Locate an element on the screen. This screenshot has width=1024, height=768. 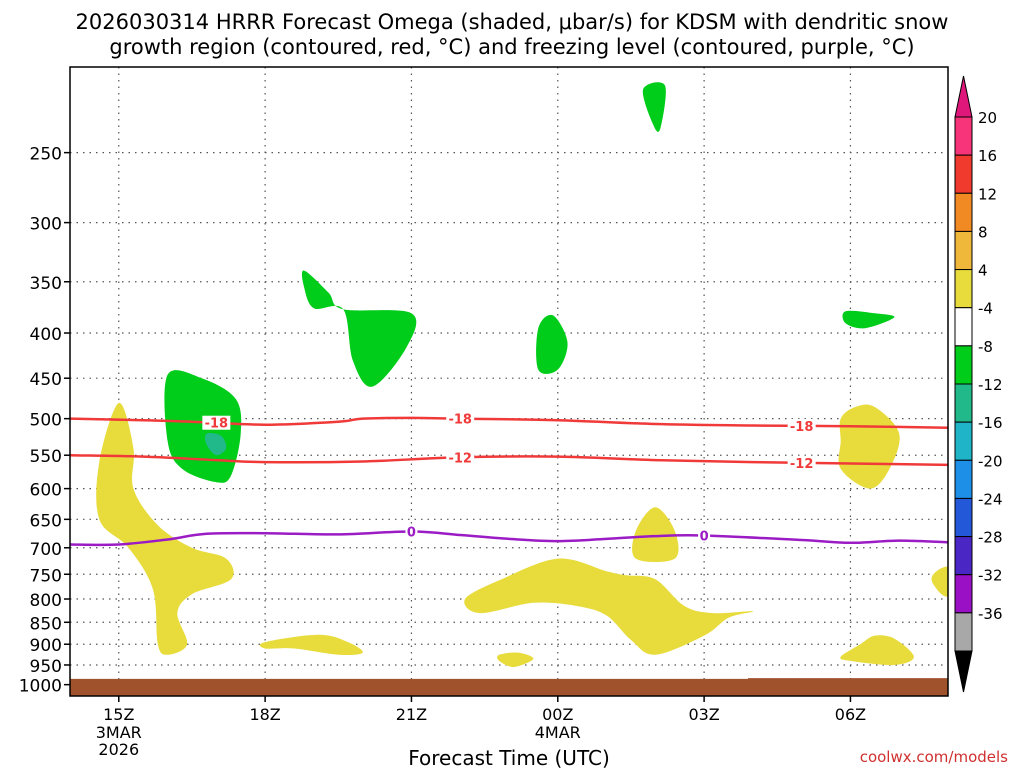
ground-surface is located at coordinates (509, 687).